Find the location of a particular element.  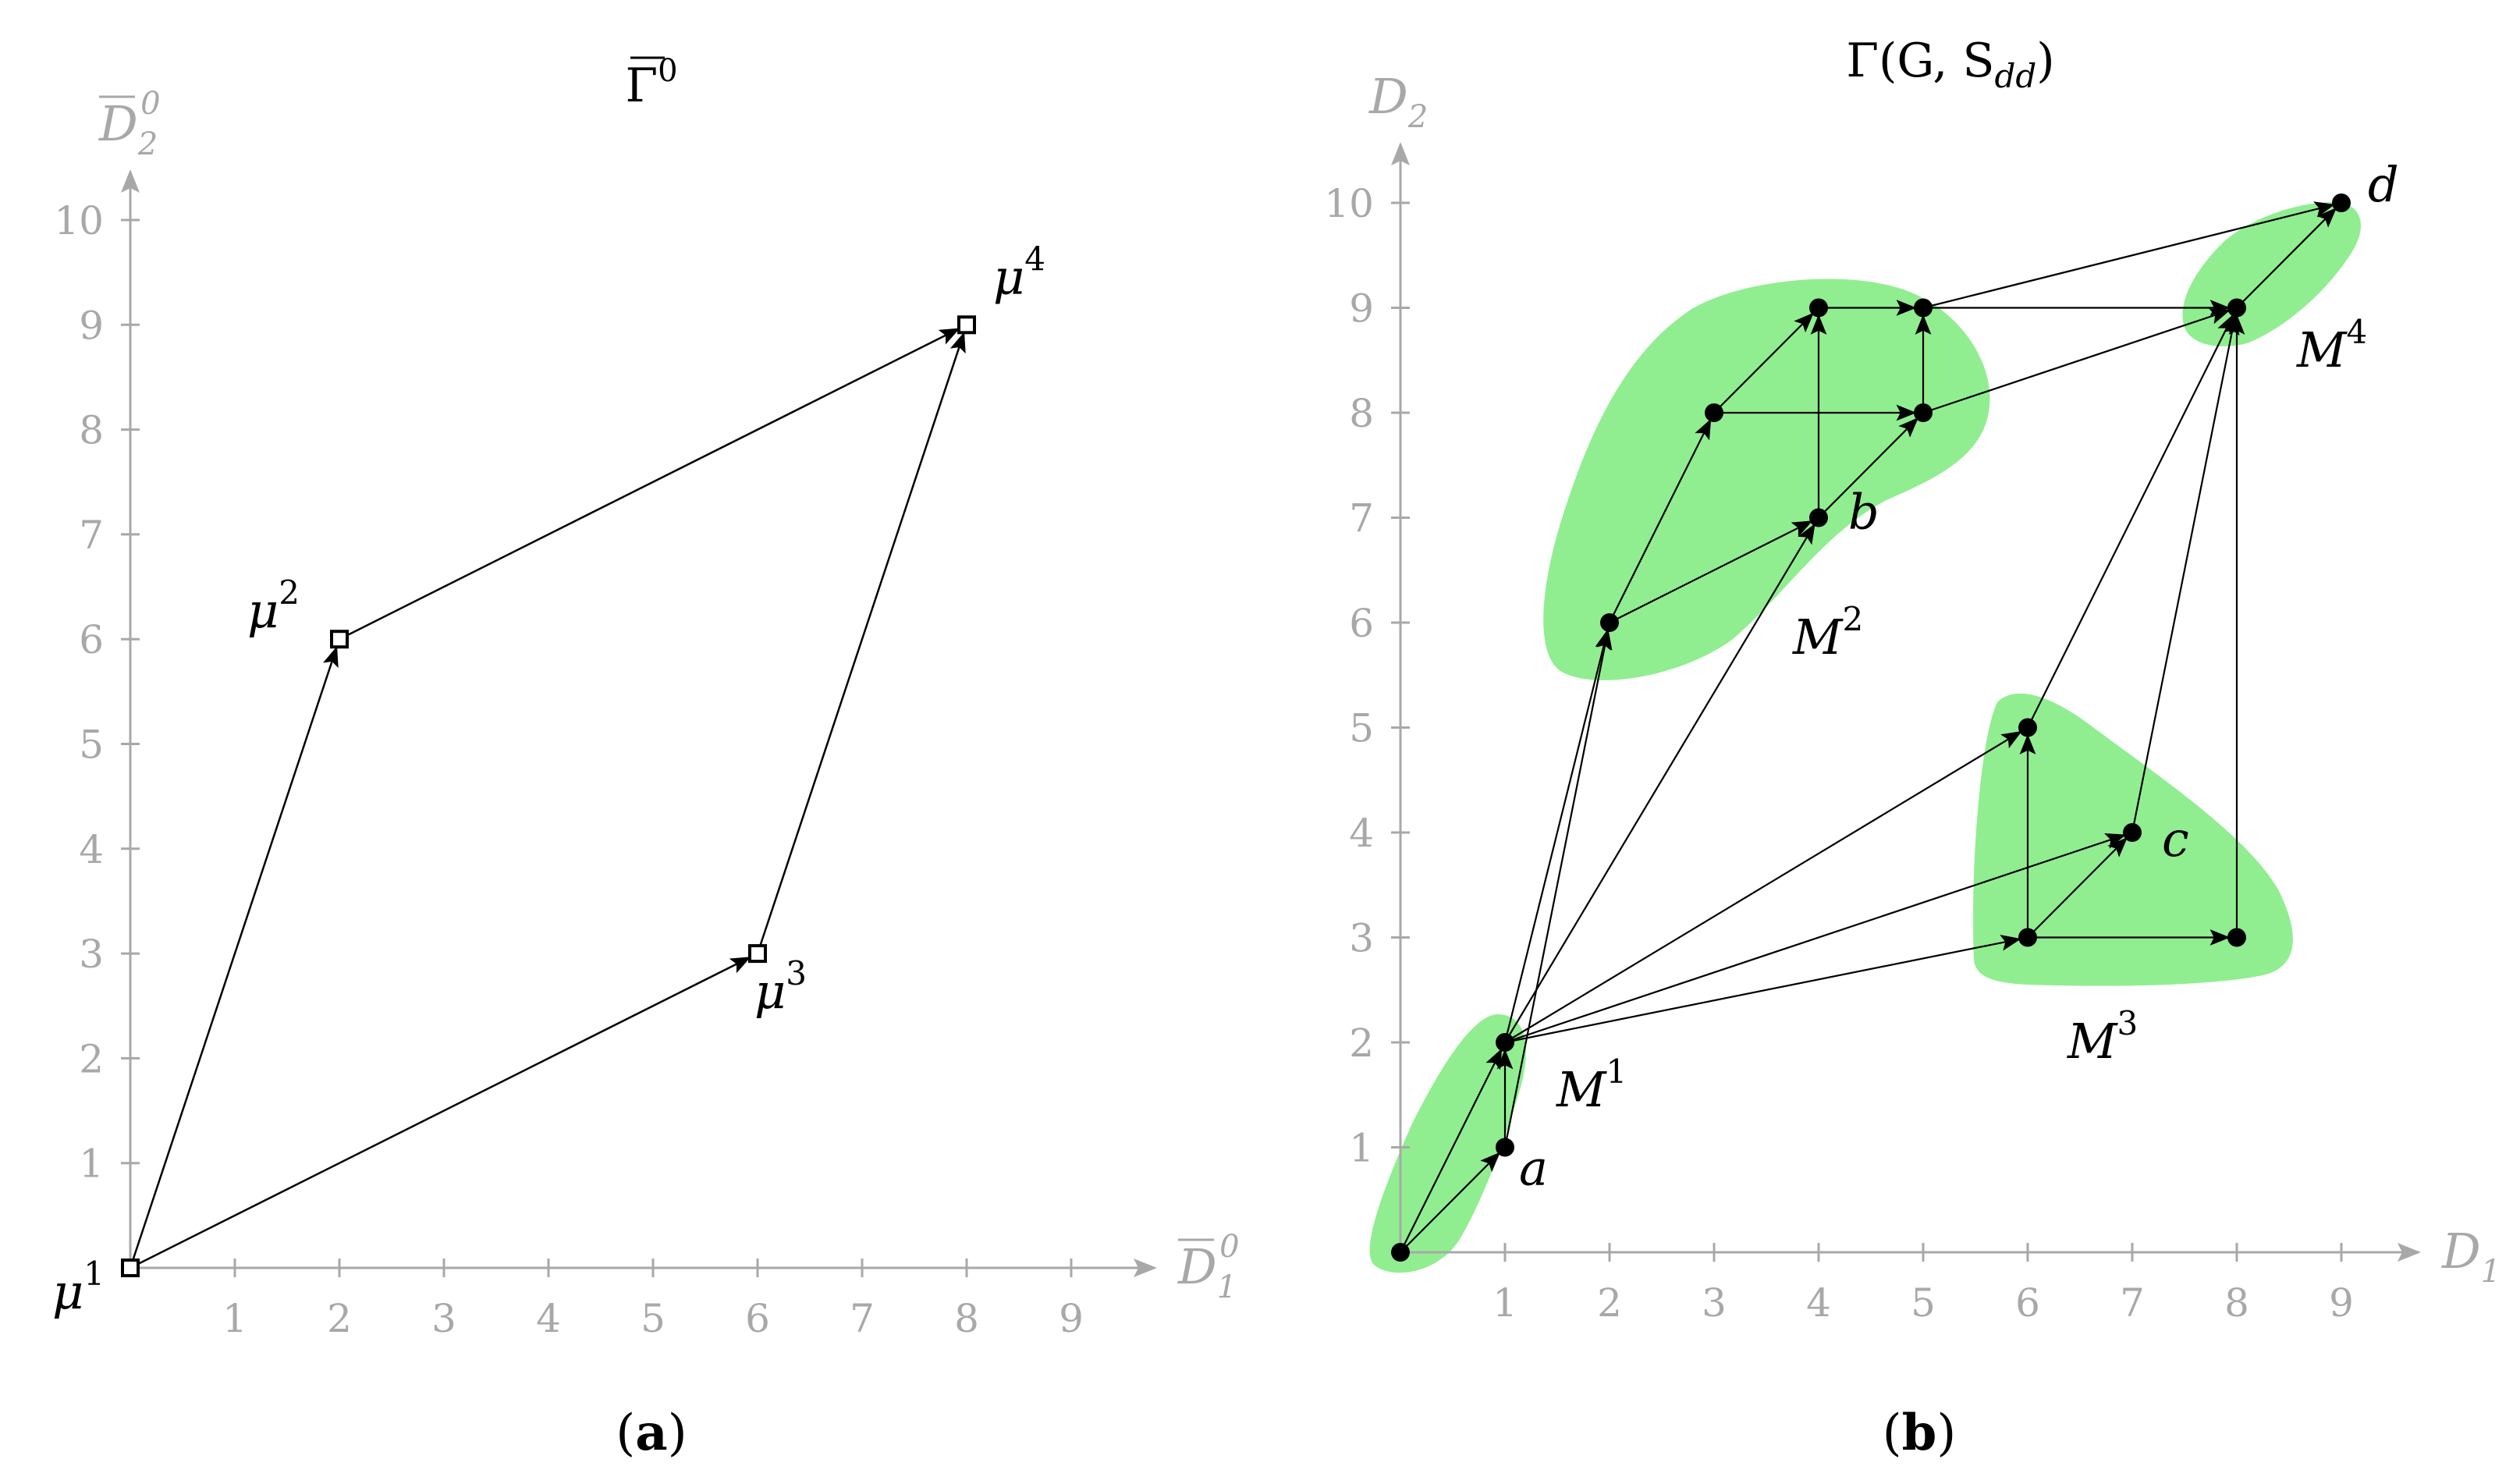

panel-a-caption: (a) is located at coordinates (652, 1433).